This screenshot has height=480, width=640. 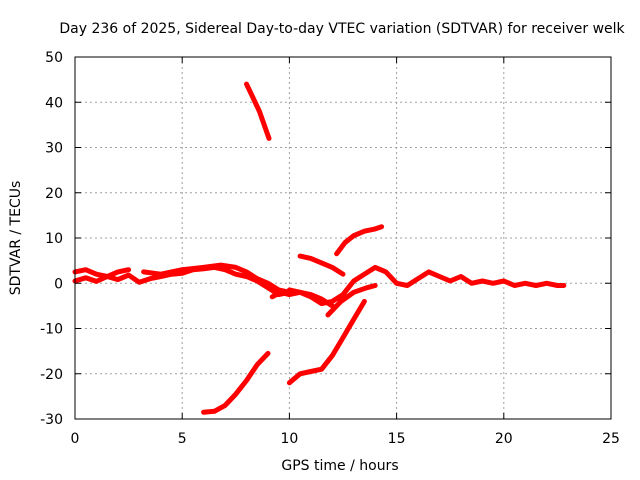 I want to click on y-tick-label: -20, so click(x=51, y=375).